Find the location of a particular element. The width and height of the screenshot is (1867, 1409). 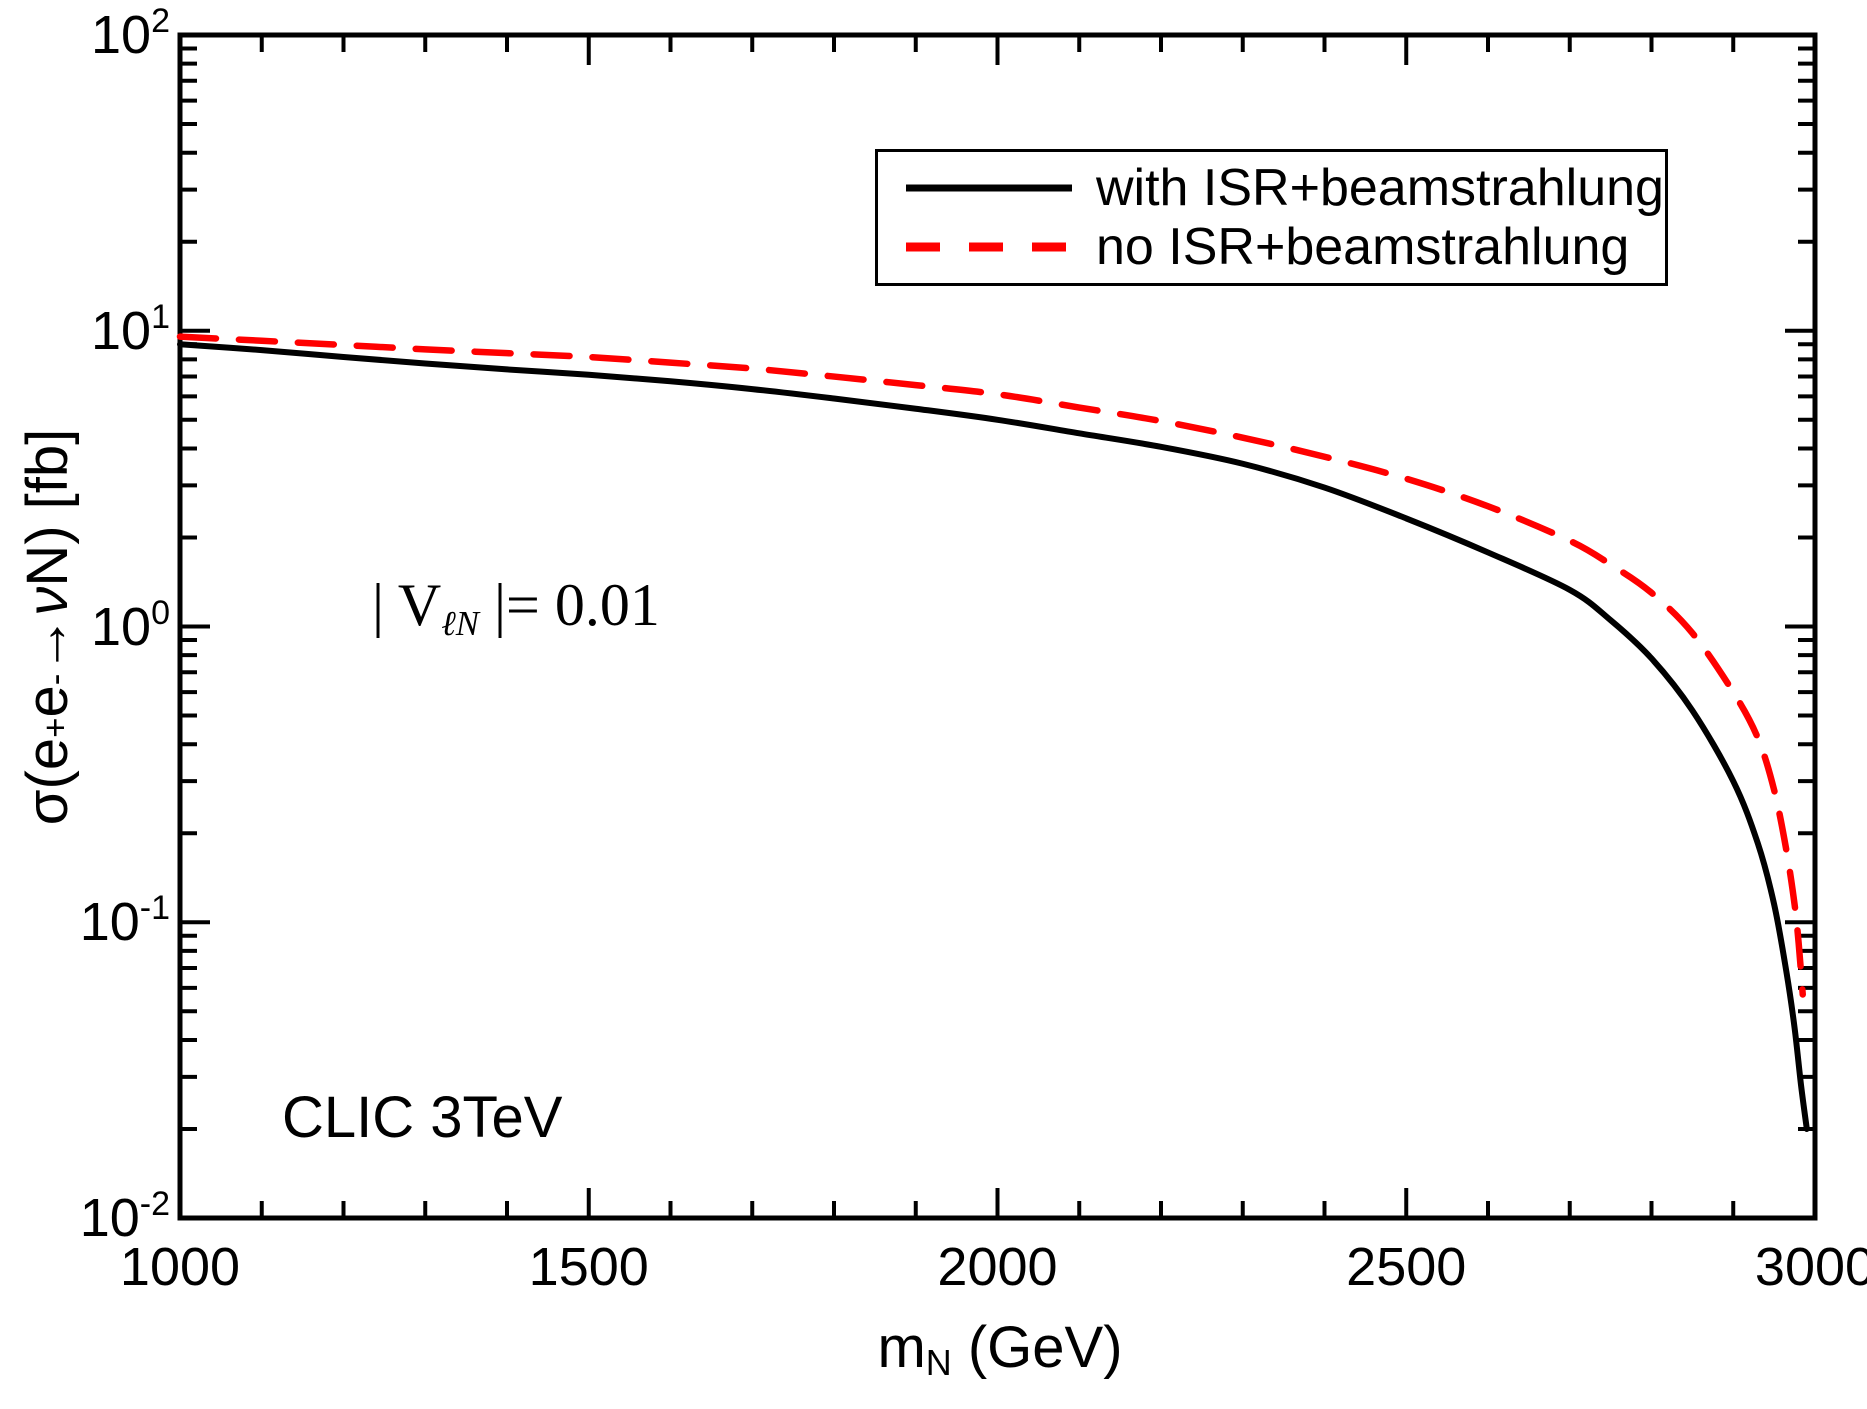

y-tick-label: 10 -1 is located at coordinates (124, 921).